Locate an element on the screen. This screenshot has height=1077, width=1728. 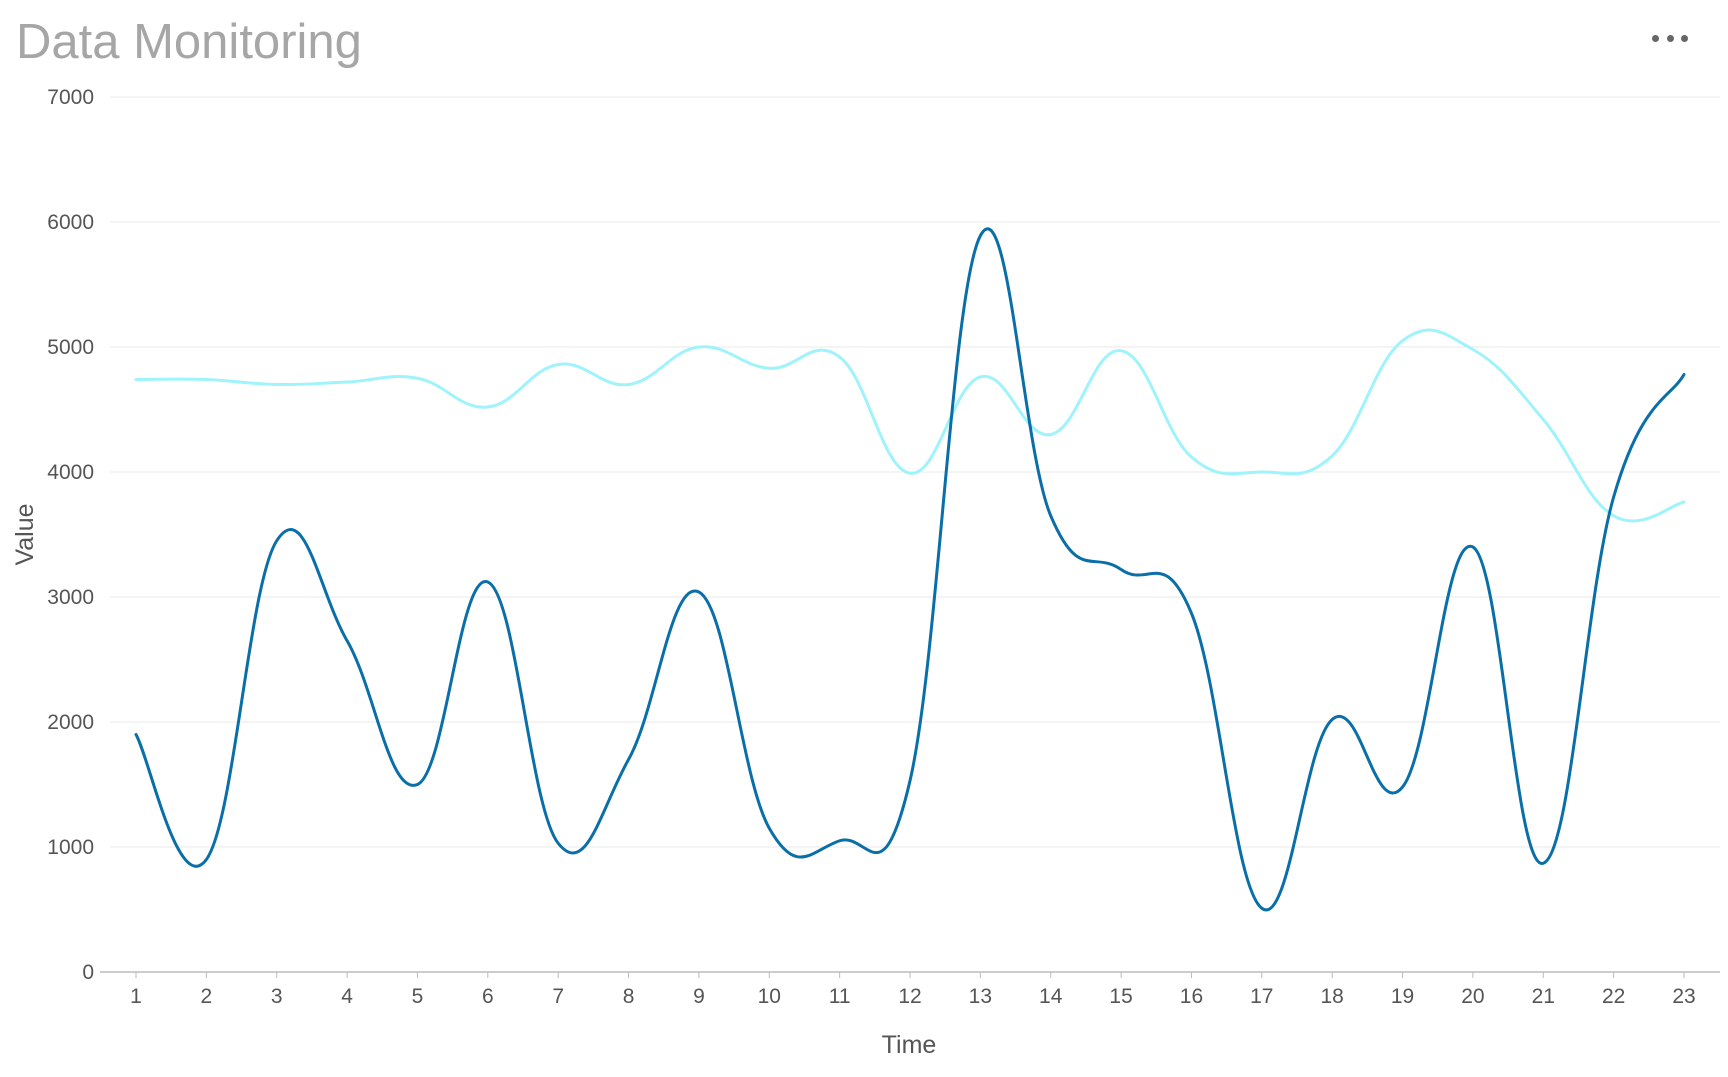
y-tick-label: 6000 is located at coordinates (70, 222).